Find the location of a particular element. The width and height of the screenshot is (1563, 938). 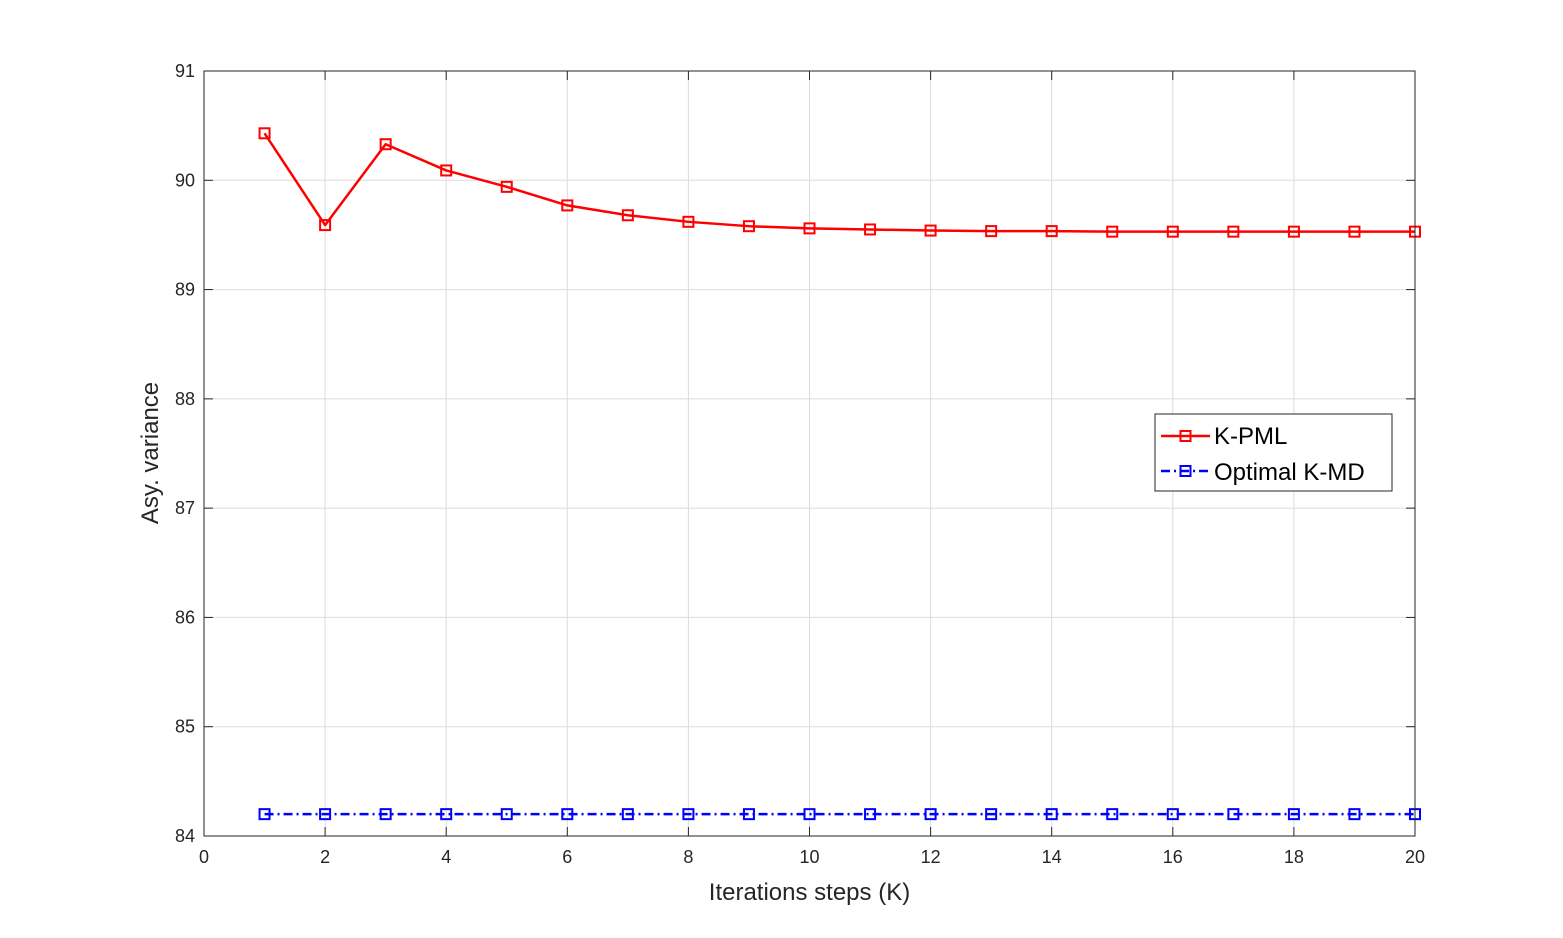

x-tick-label: 2 is located at coordinates (325, 857).